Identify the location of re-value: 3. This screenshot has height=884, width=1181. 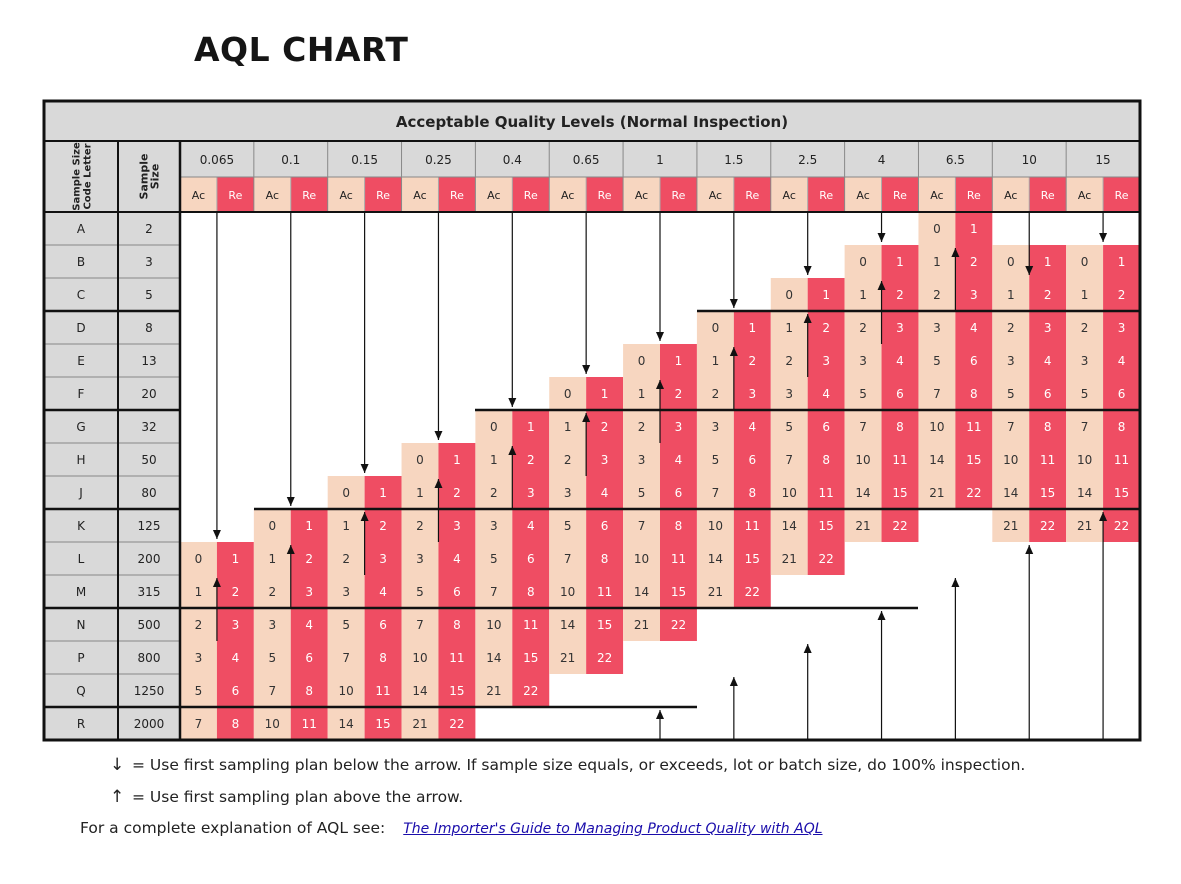
(1048, 328).